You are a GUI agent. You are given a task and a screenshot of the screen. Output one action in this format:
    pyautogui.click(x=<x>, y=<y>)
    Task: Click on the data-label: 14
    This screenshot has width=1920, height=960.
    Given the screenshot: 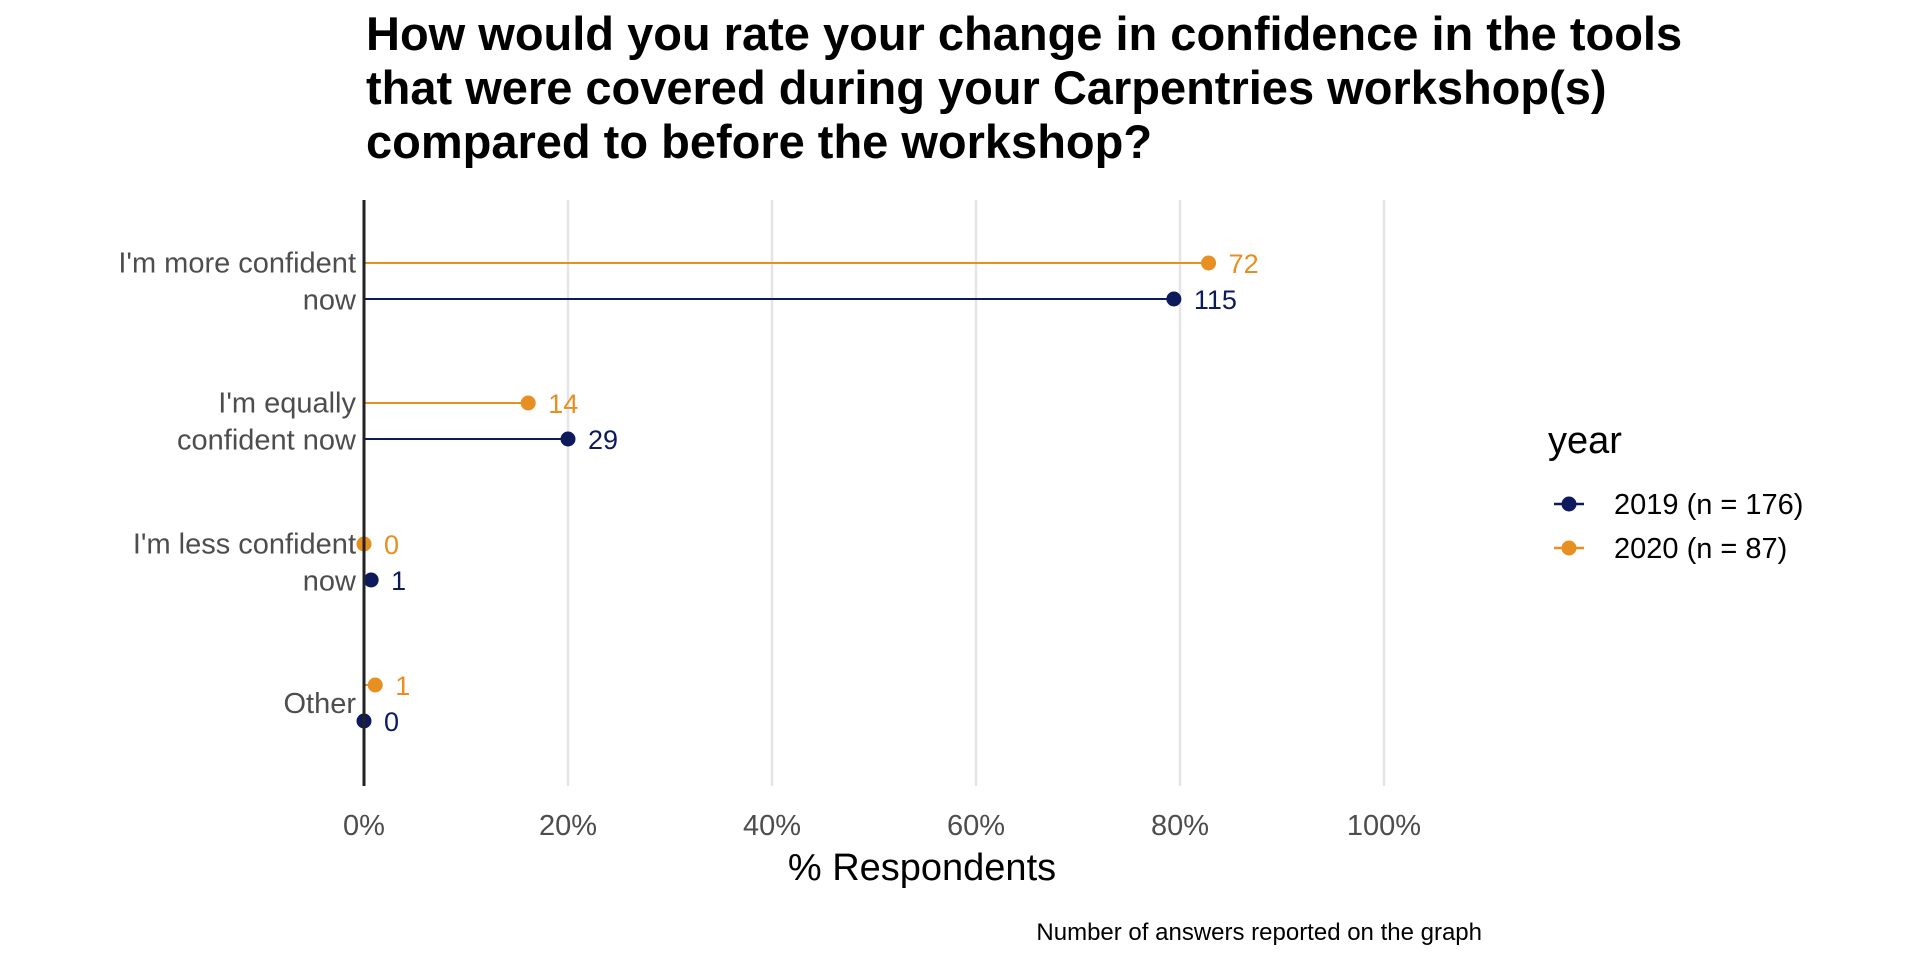 What is the action you would take?
    pyautogui.click(x=563, y=404)
    